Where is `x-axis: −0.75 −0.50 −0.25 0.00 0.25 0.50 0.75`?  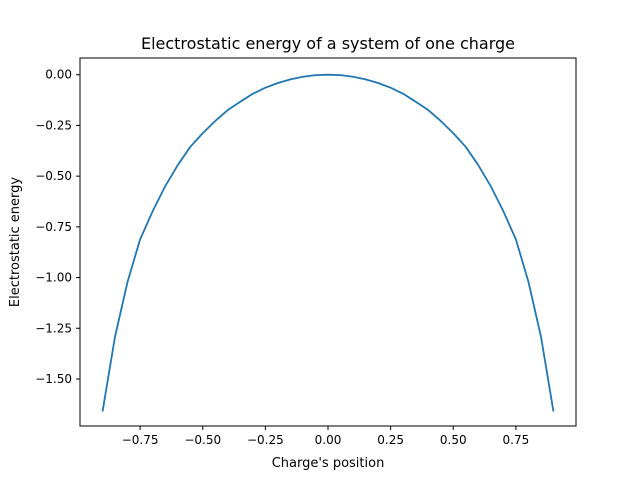 x-axis: −0.75 −0.50 −0.25 0.00 0.25 0.50 0.75 is located at coordinates (326, 436).